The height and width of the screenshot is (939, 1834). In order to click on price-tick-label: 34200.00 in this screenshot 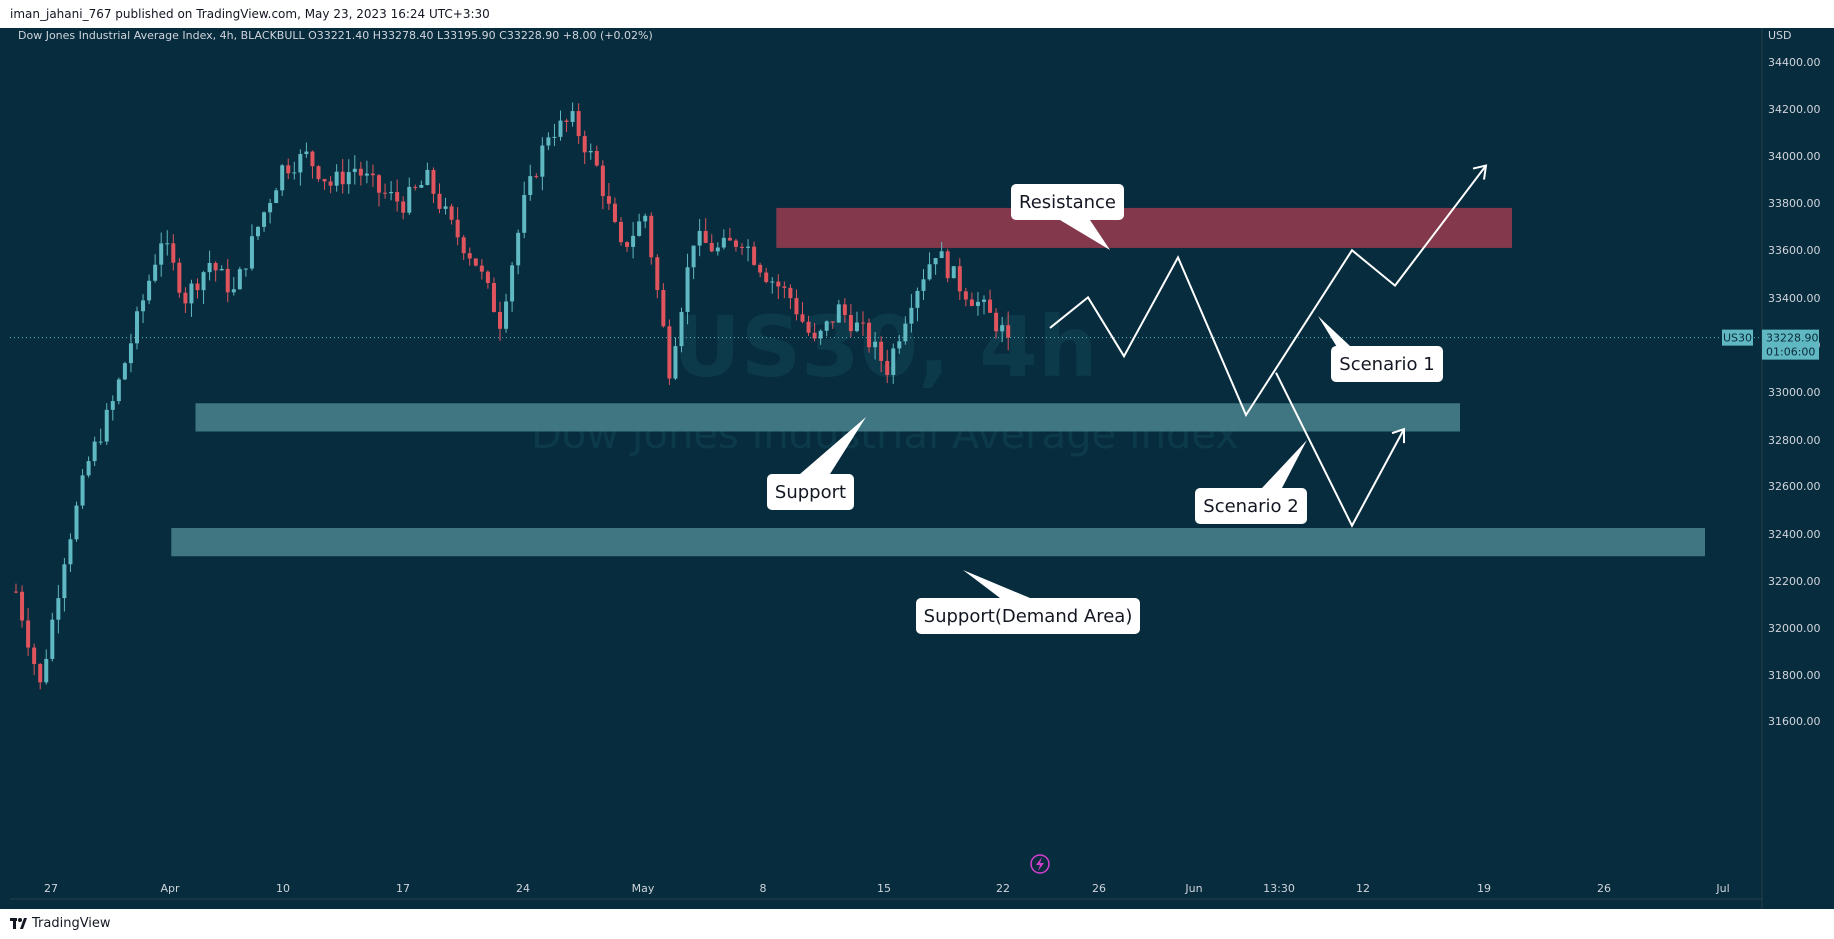, I will do `click(1794, 109)`.